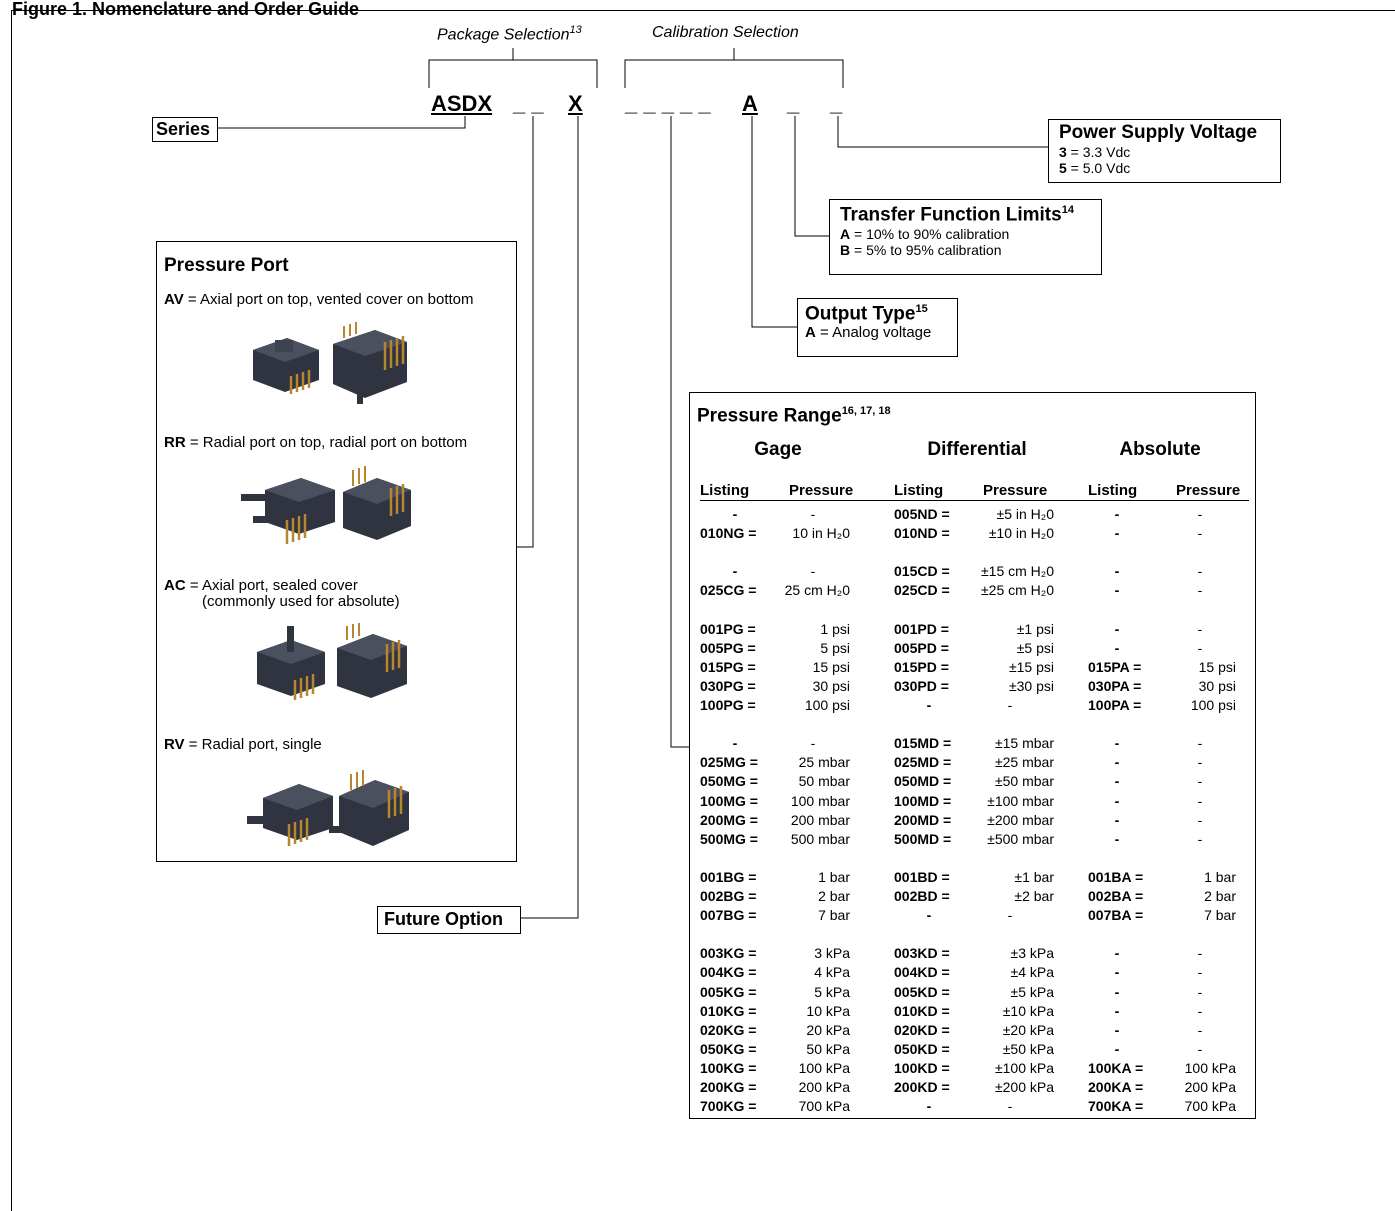 The image size is (1395, 1211). What do you see at coordinates (728, 896) in the screenshot?
I see `range-cell-gage-listing: 002BG =` at bounding box center [728, 896].